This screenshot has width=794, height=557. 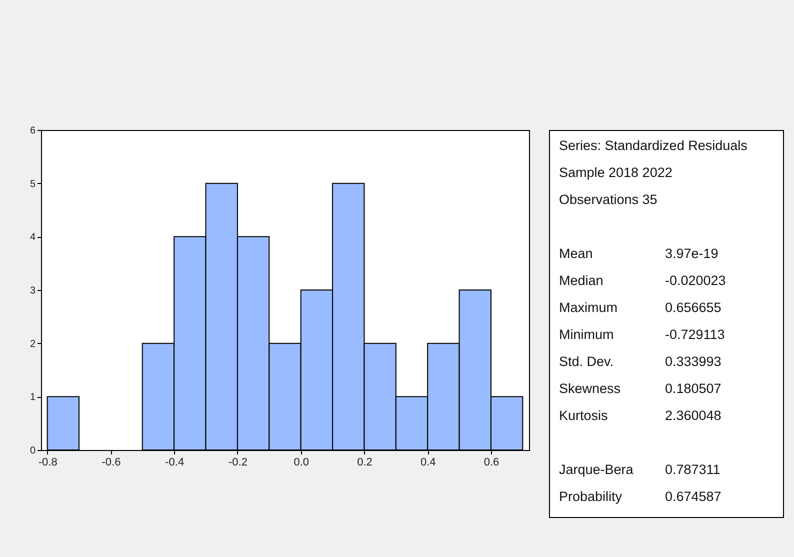 I want to click on text: Series: Standardized Residuals, so click(x=653, y=145).